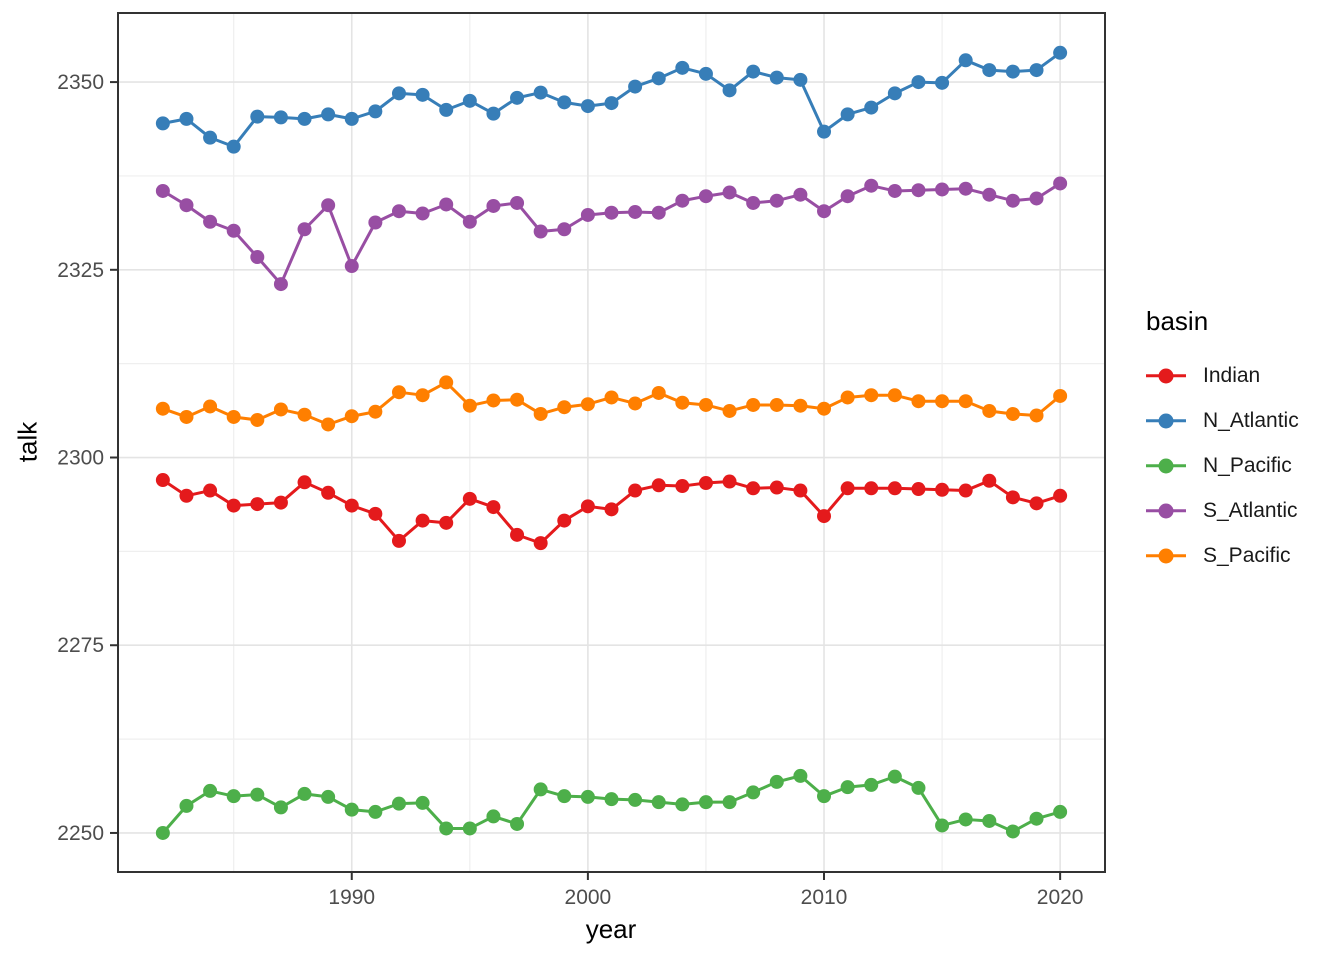 Image resolution: width=1344 pixels, height=960 pixels. What do you see at coordinates (588, 897) in the screenshot?
I see `x-tick-label: 2000` at bounding box center [588, 897].